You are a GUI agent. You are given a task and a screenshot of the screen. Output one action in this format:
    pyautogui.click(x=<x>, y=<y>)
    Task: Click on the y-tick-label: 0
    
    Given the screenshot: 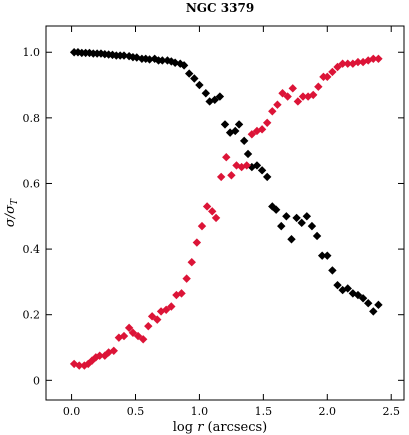 What is the action you would take?
    pyautogui.click(x=36, y=380)
    